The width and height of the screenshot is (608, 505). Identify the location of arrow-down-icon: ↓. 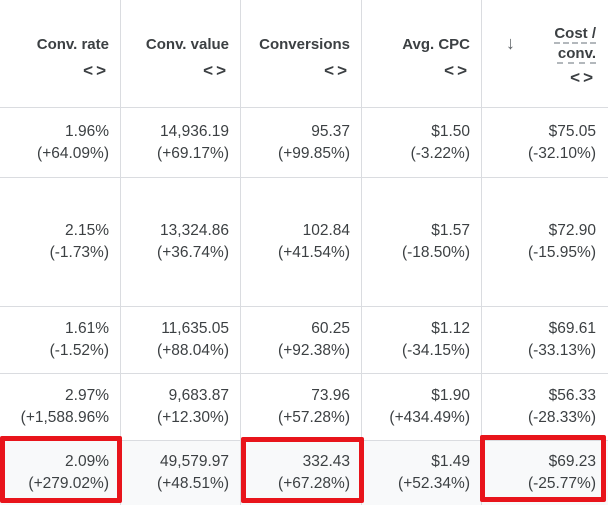
(510, 43).